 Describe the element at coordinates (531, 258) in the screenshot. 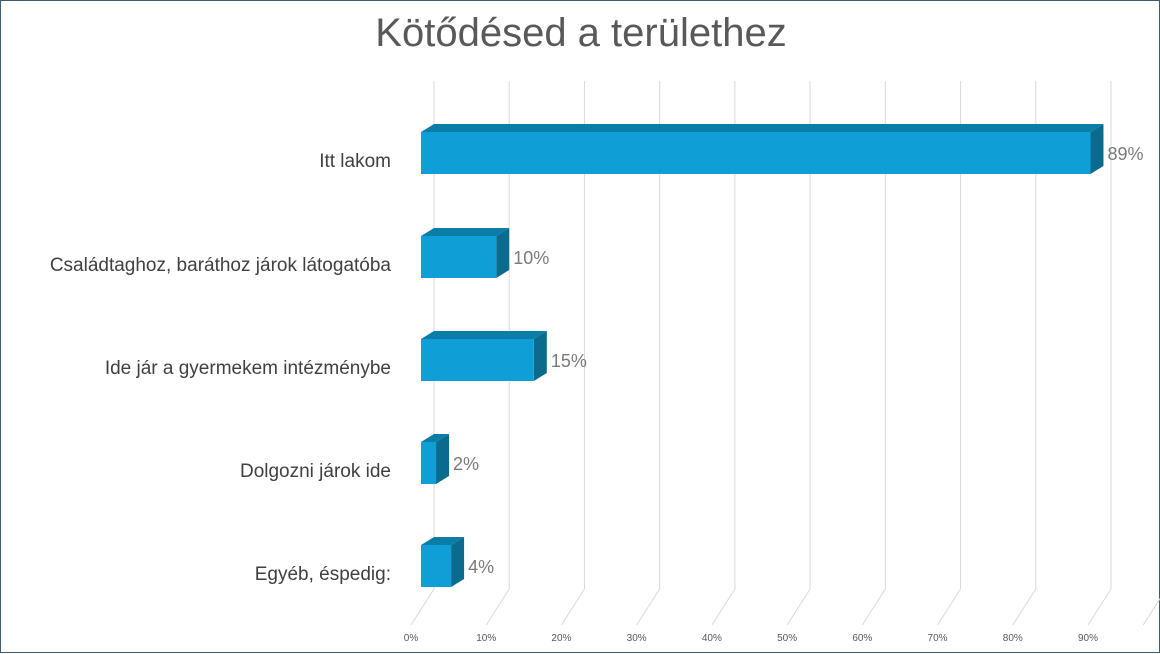

I see `data-label: 10%` at that location.